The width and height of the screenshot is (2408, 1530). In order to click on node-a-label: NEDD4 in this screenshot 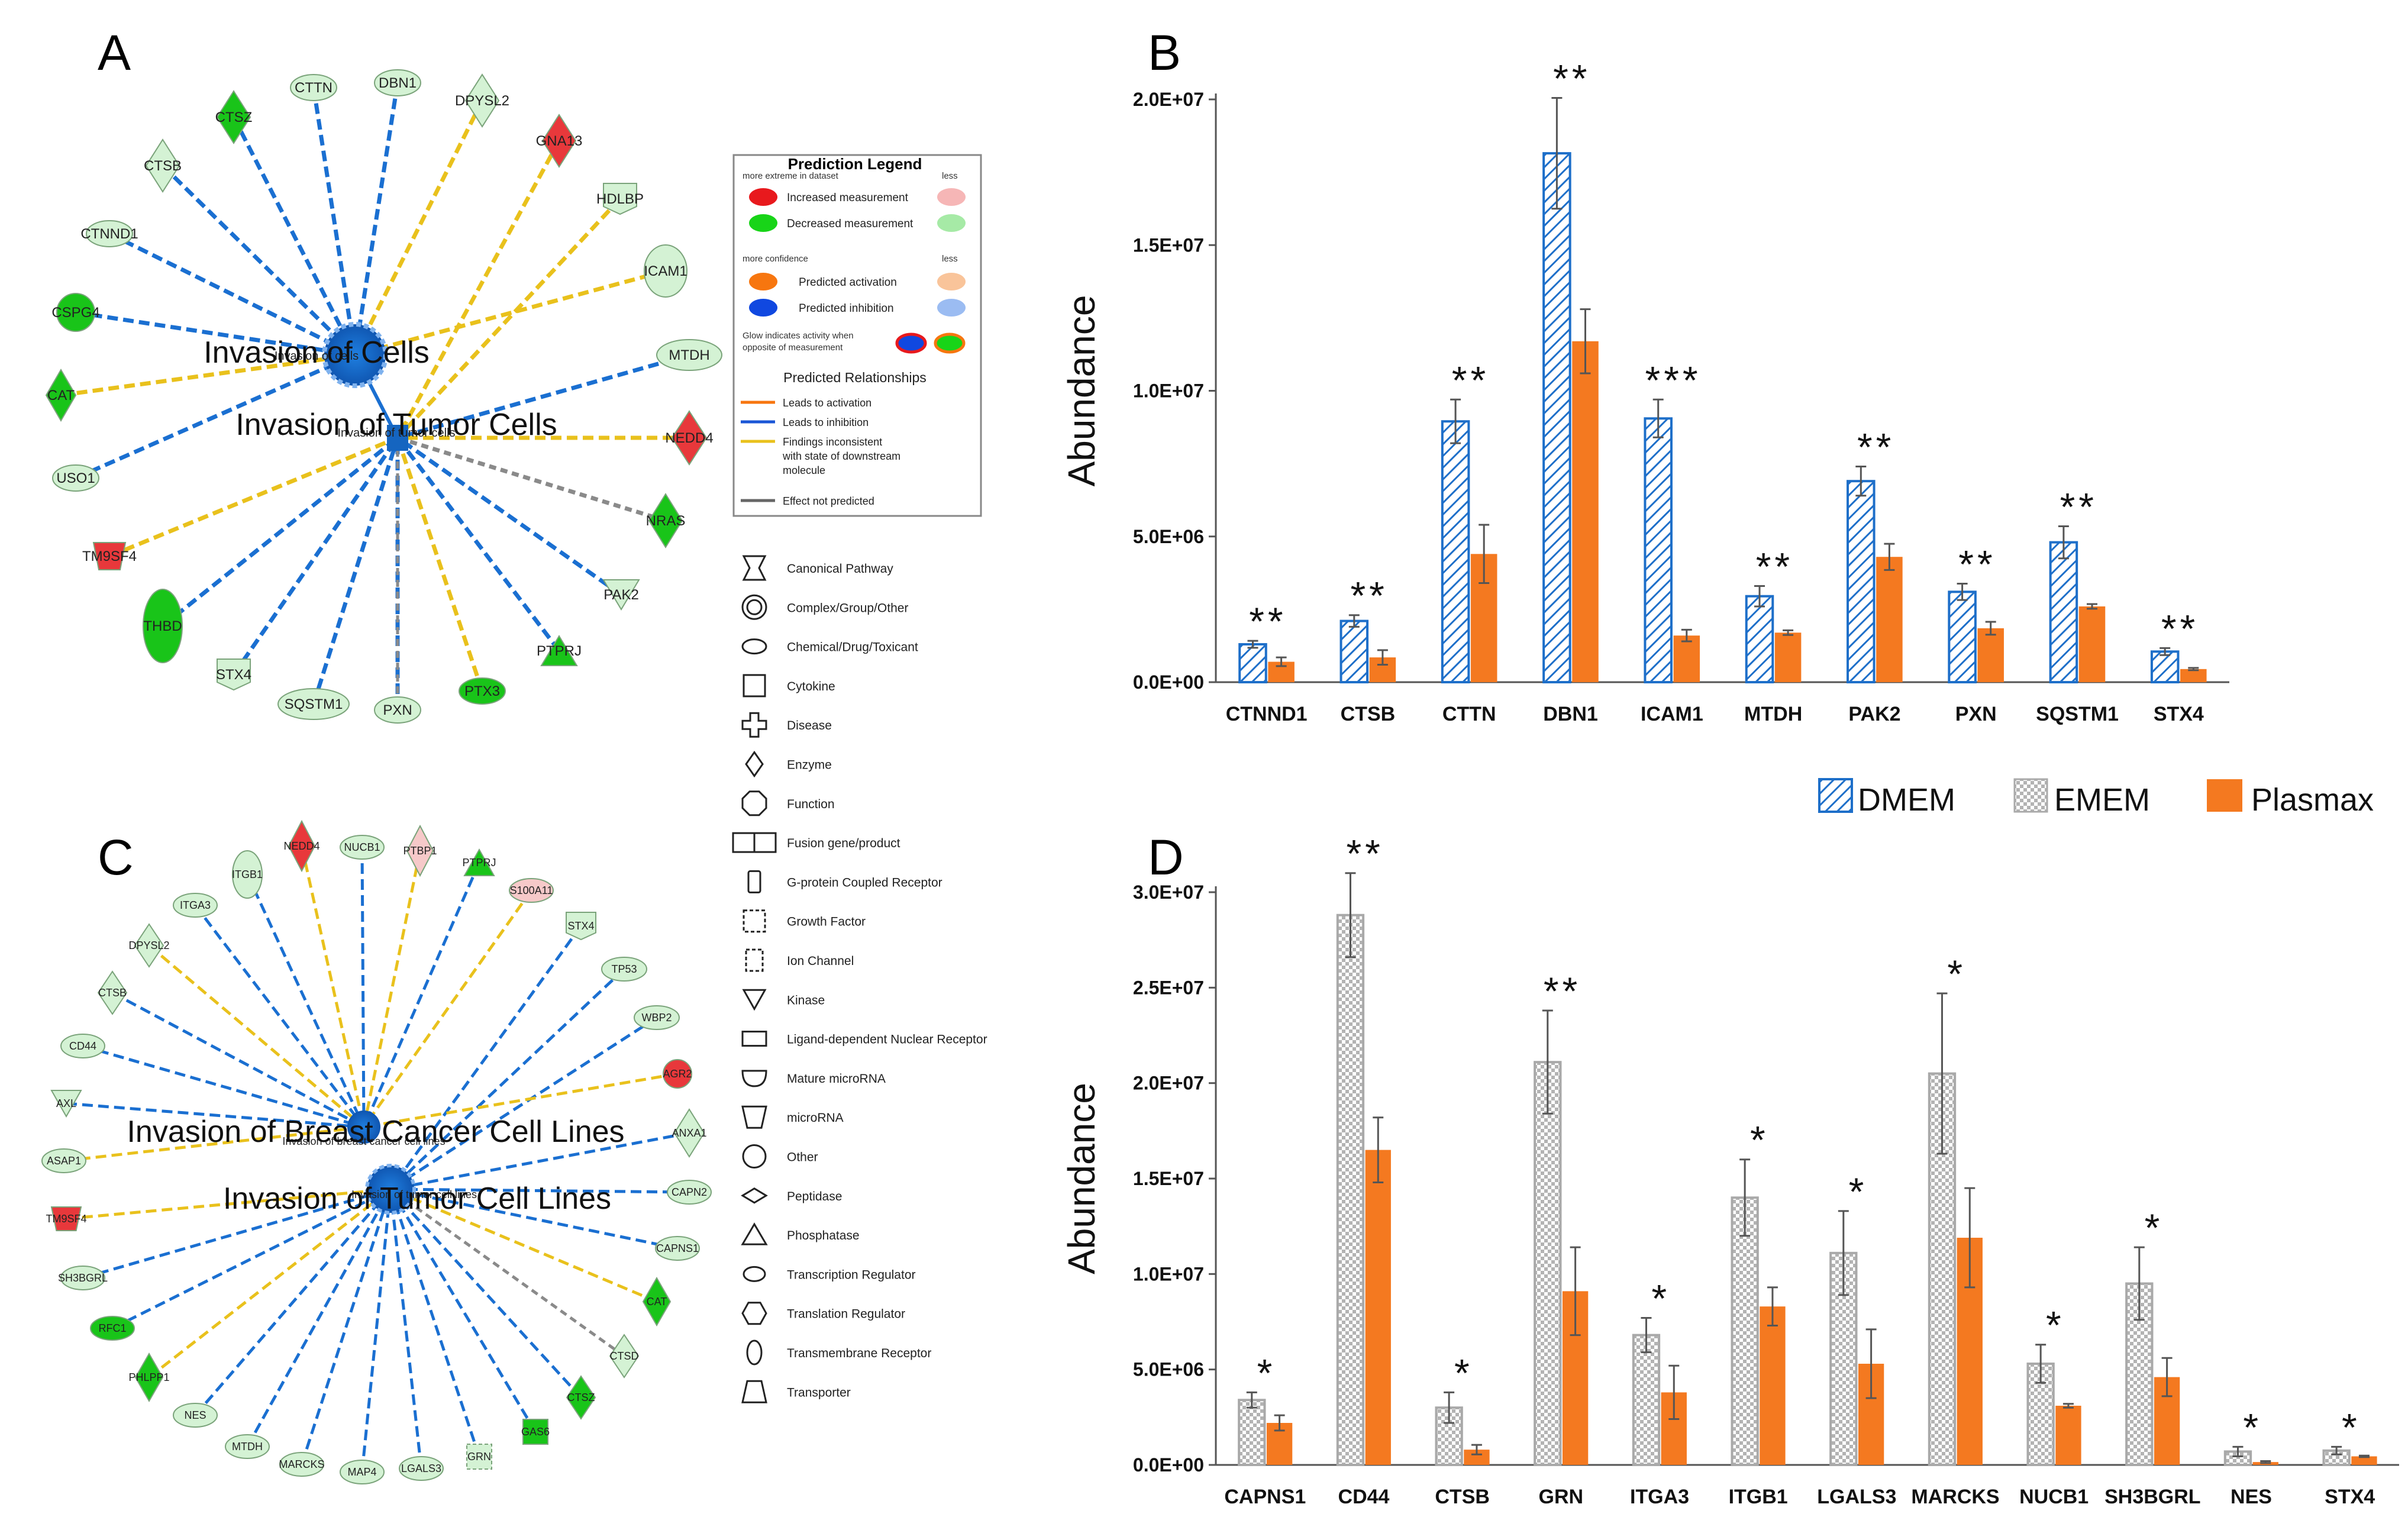, I will do `click(689, 438)`.